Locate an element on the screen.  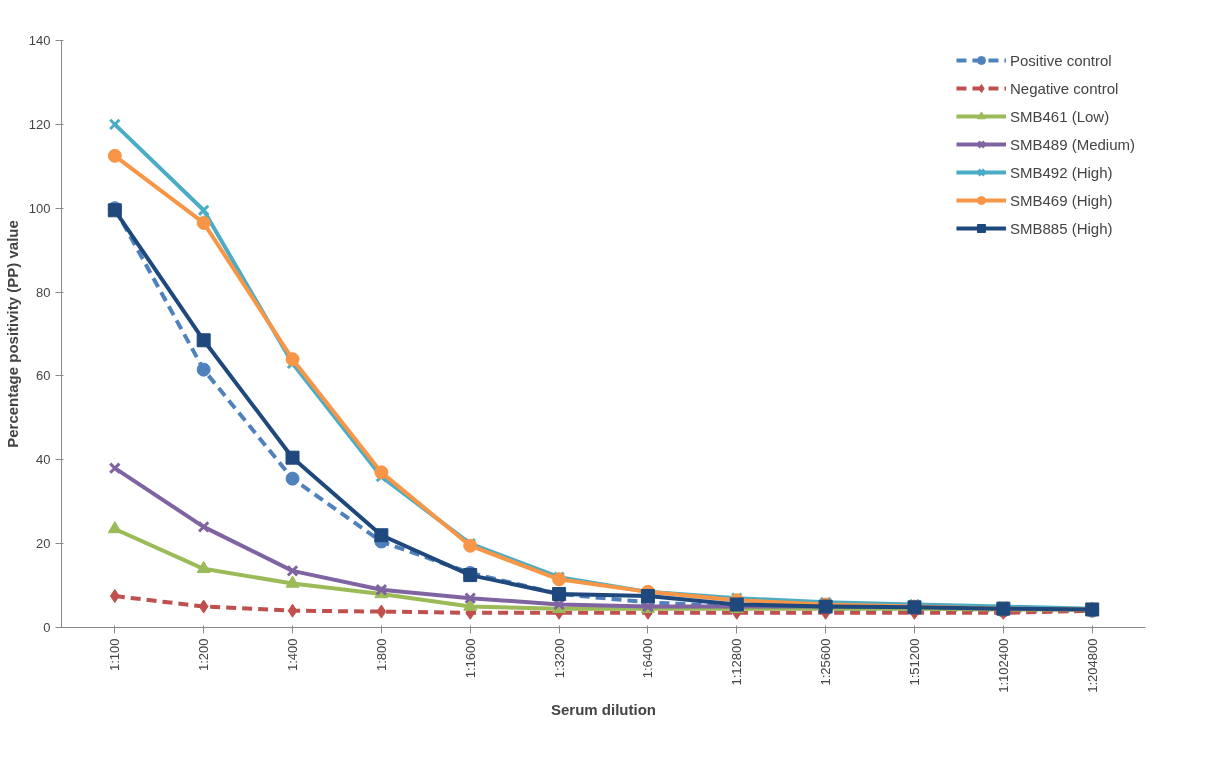
x-tick-label: 1:400 is located at coordinates (293, 655).